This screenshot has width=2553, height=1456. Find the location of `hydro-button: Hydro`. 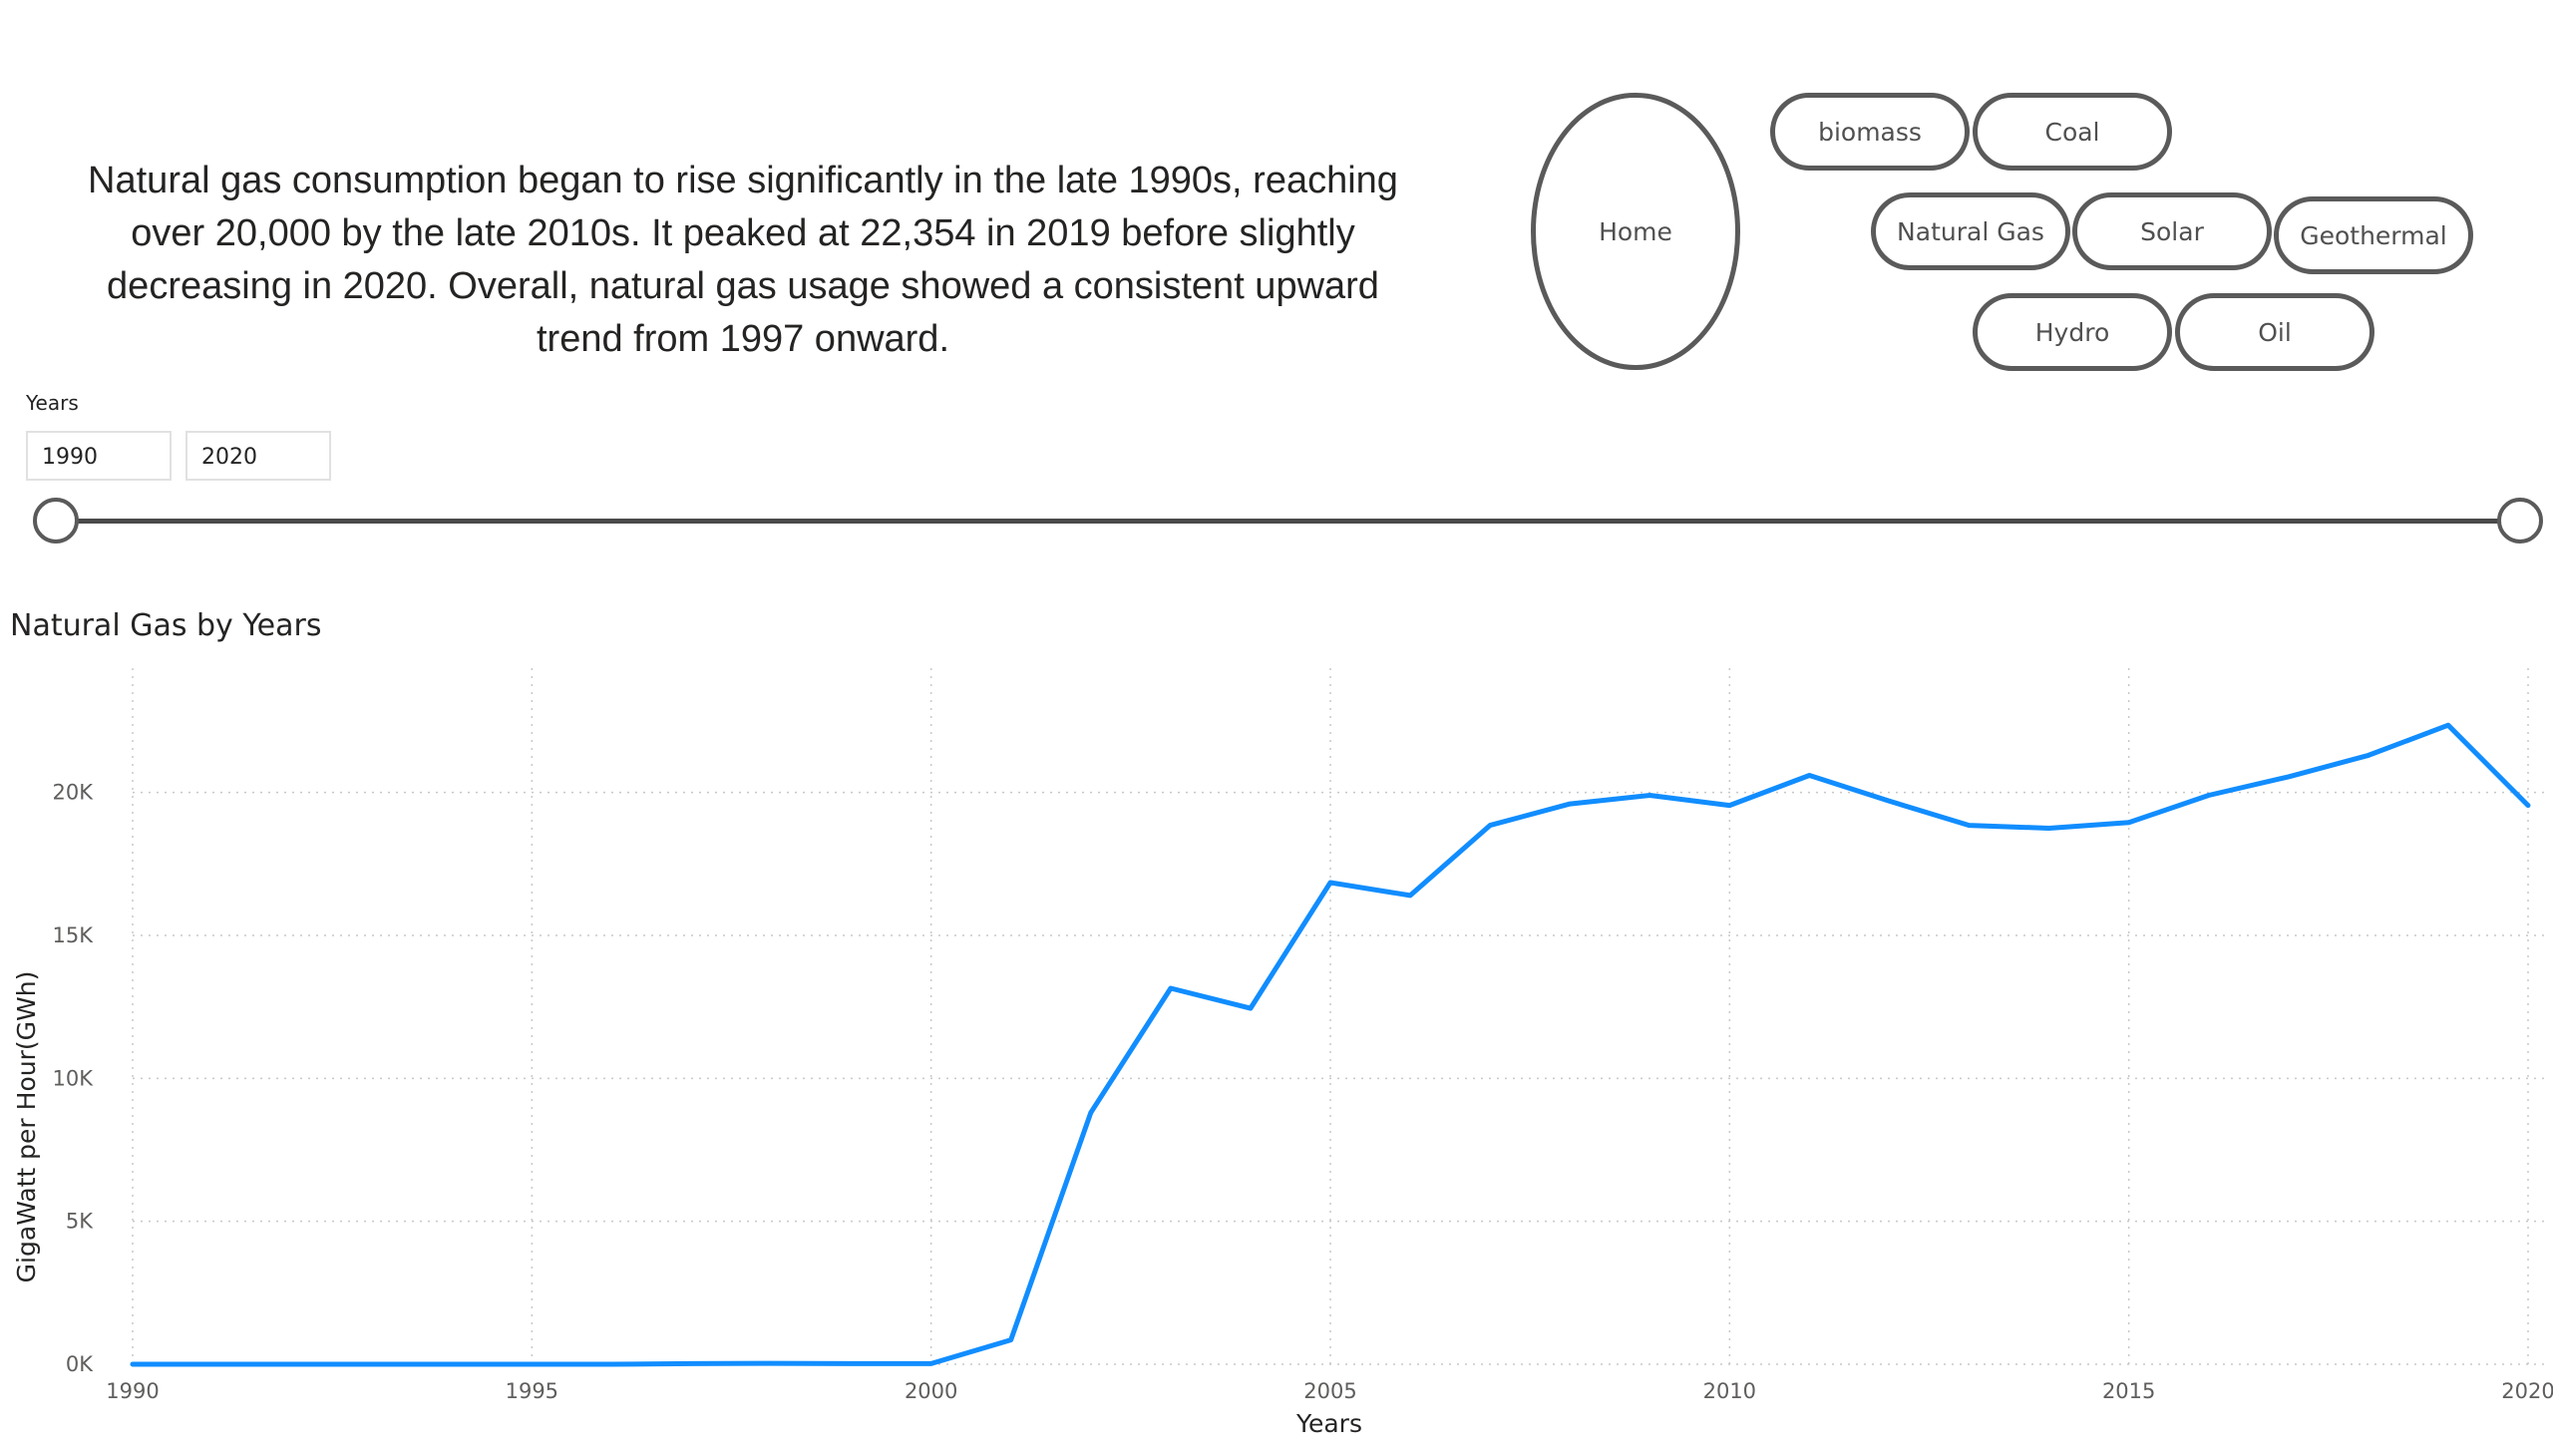

hydro-button: Hydro is located at coordinates (2073, 332).